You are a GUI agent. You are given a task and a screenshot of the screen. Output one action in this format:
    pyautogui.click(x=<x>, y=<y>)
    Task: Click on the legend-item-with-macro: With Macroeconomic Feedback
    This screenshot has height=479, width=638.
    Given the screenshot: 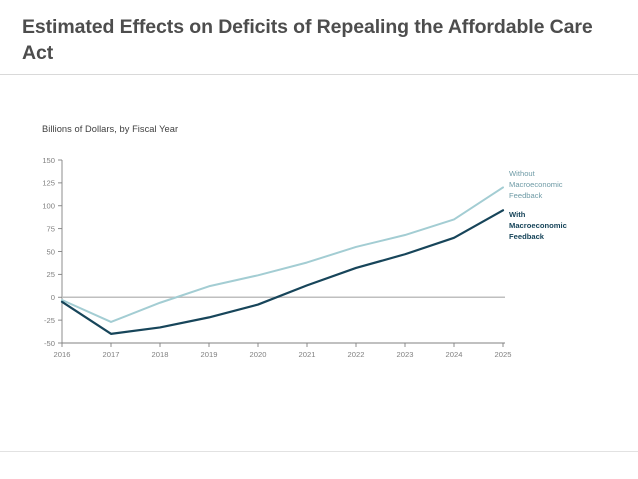 What is the action you would take?
    pyautogui.click(x=571, y=226)
    